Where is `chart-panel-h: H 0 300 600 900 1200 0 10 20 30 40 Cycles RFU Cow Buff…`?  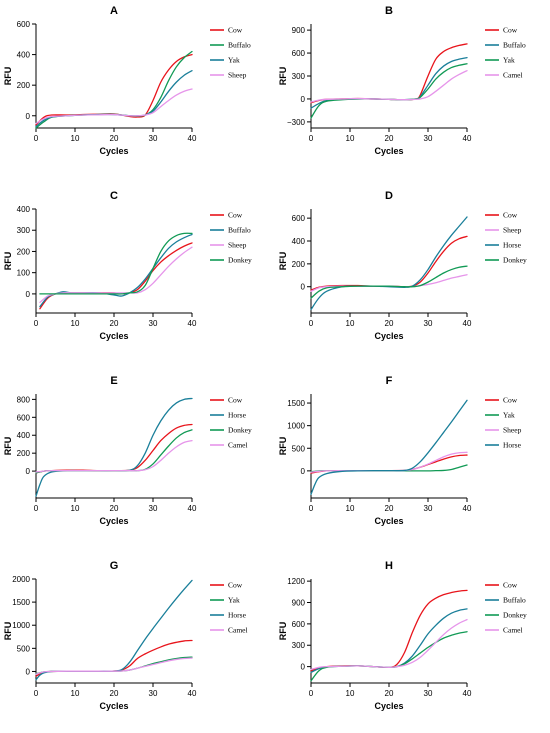 chart-panel-h: H 0 300 600 900 1200 0 10 20 30 40 Cycles RFU Cow Buff… is located at coordinates (410, 642).